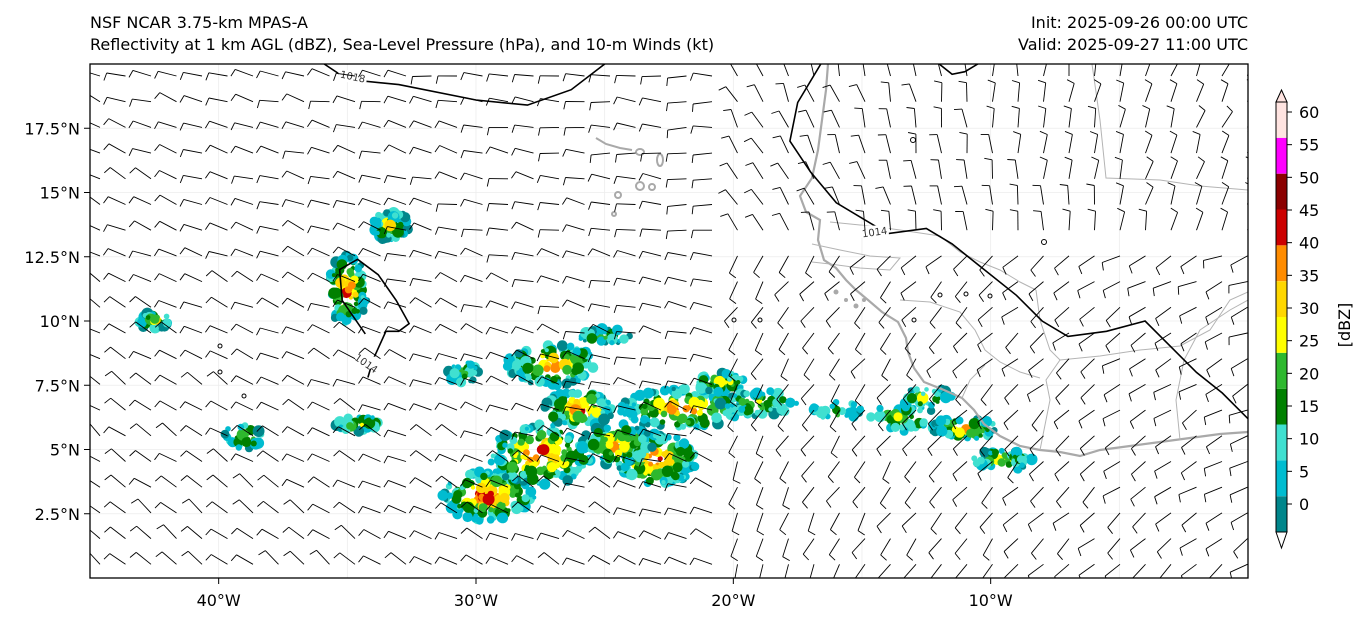 The height and width of the screenshot is (623, 1366). I want to click on lat-tick-label: 2.5°N, so click(57, 514).